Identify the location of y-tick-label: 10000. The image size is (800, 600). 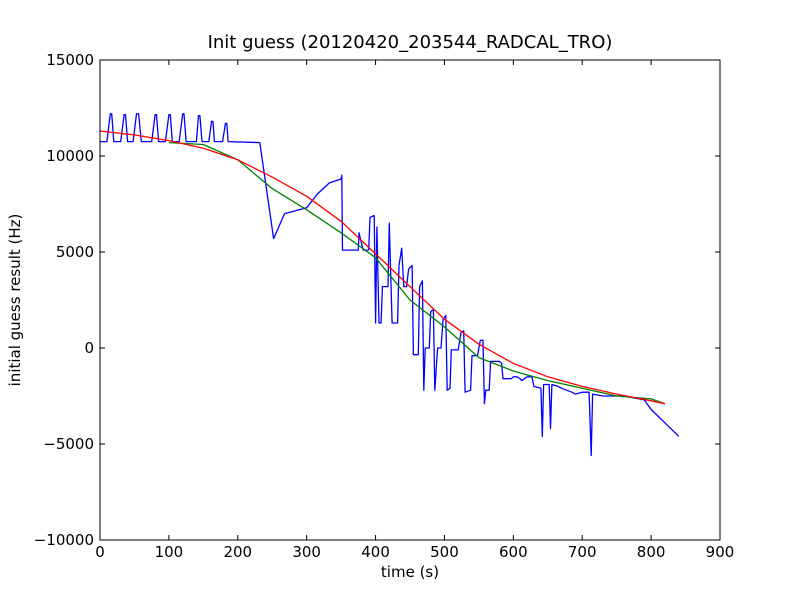
(70, 156).